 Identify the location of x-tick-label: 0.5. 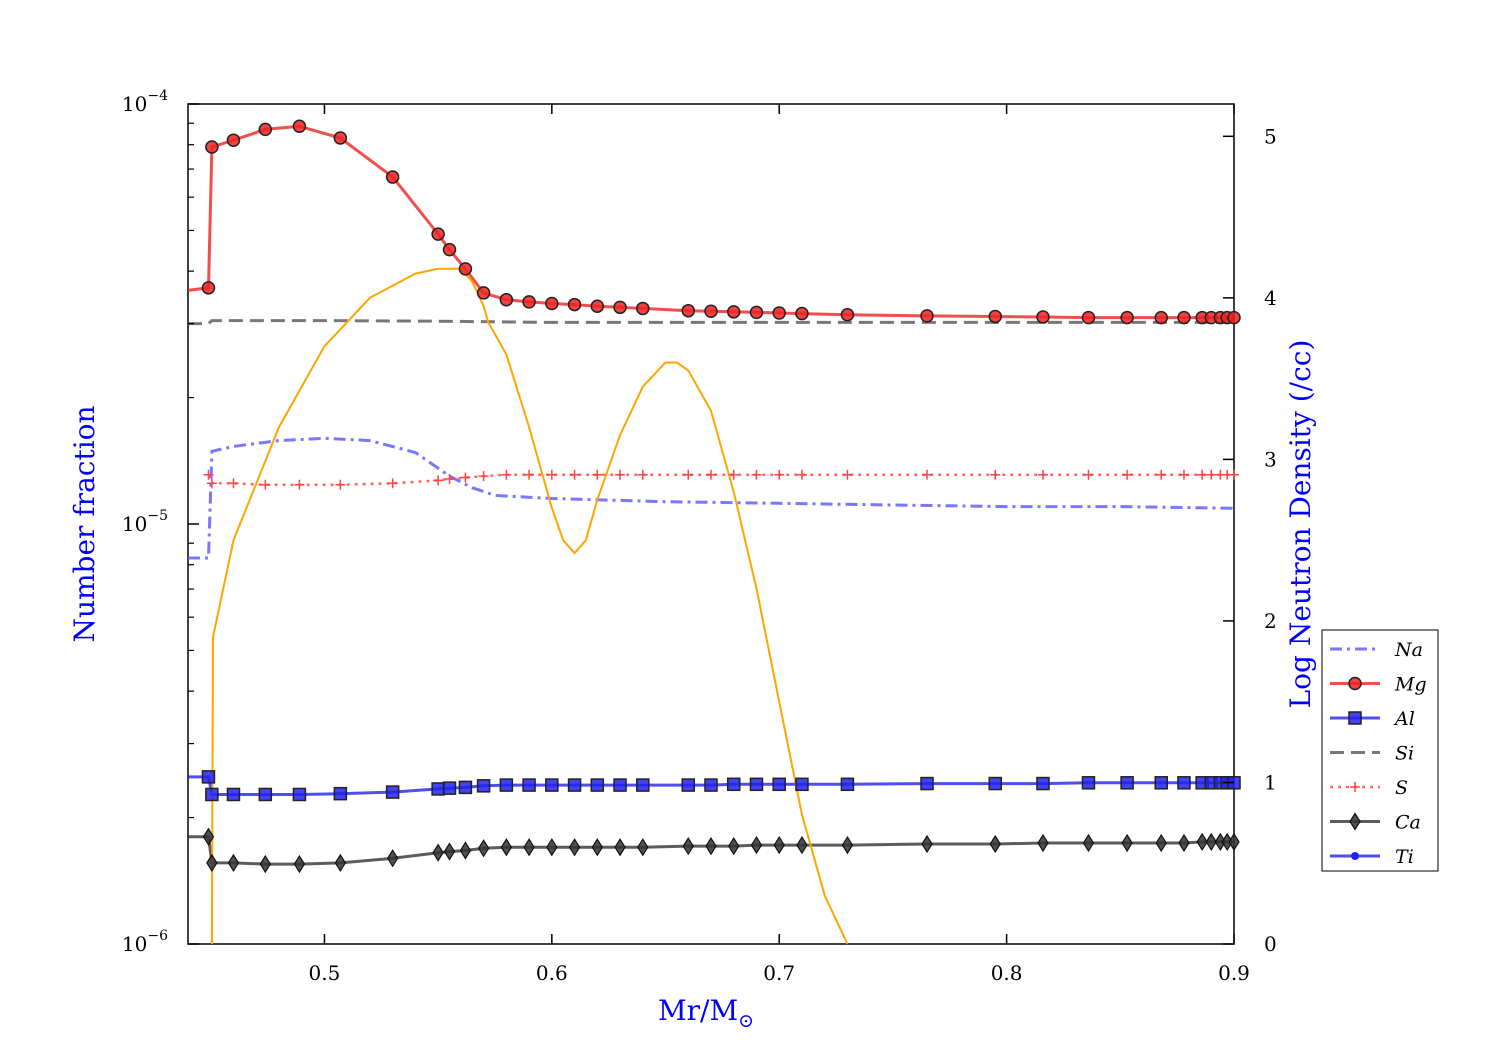
(325, 973).